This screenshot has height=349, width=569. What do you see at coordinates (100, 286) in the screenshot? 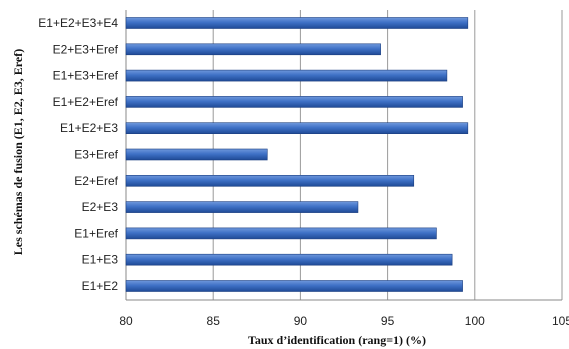
I see `category-label: E1+E2` at bounding box center [100, 286].